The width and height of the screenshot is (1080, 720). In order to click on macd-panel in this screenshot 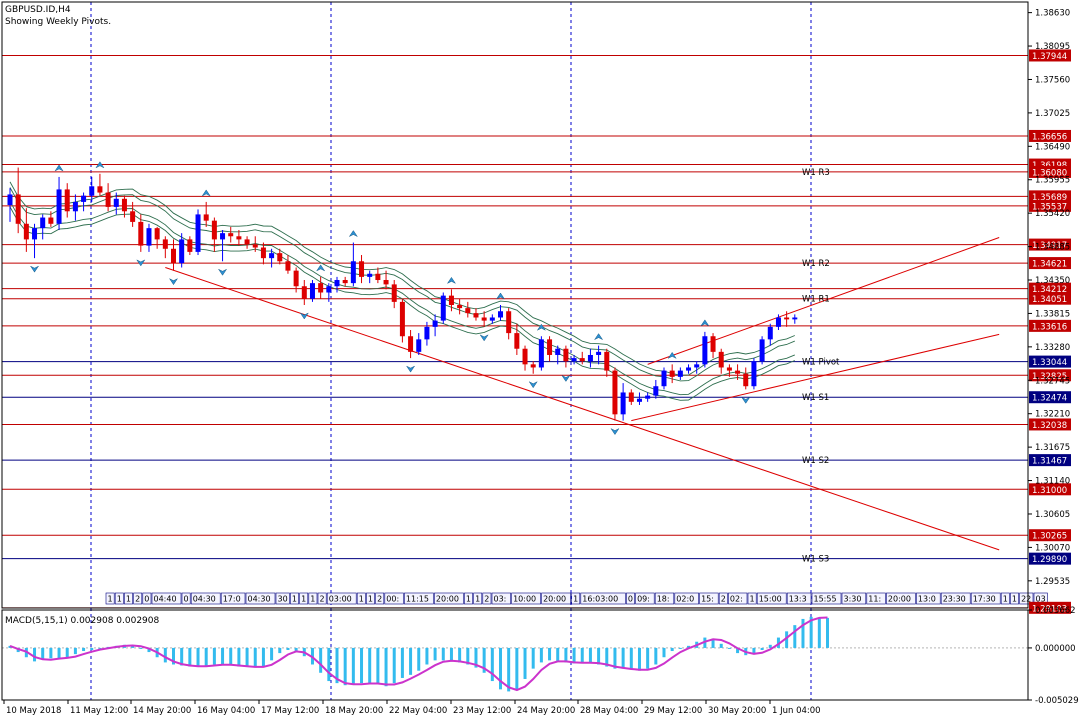, I will do `click(515, 654)`.